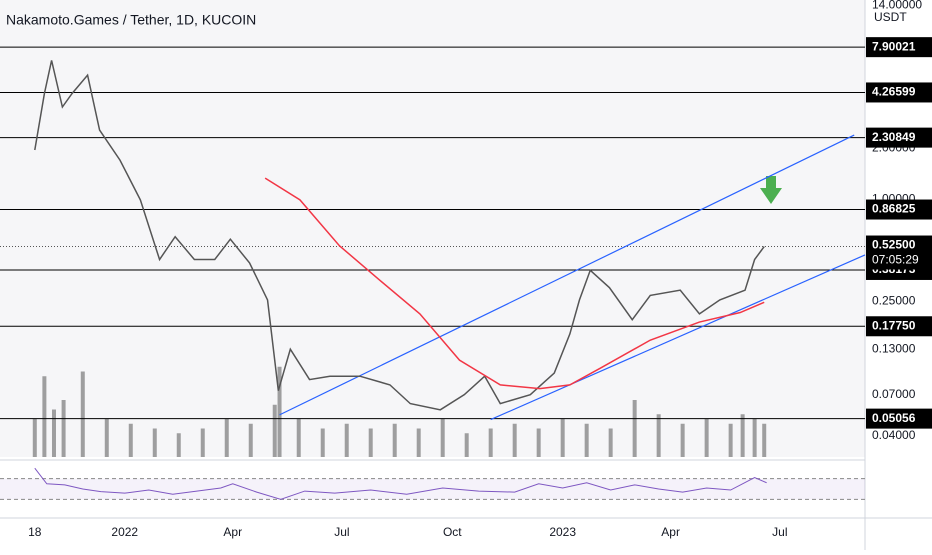 The width and height of the screenshot is (932, 555). What do you see at coordinates (35, 532) in the screenshot?
I see `x-tick-label: 18` at bounding box center [35, 532].